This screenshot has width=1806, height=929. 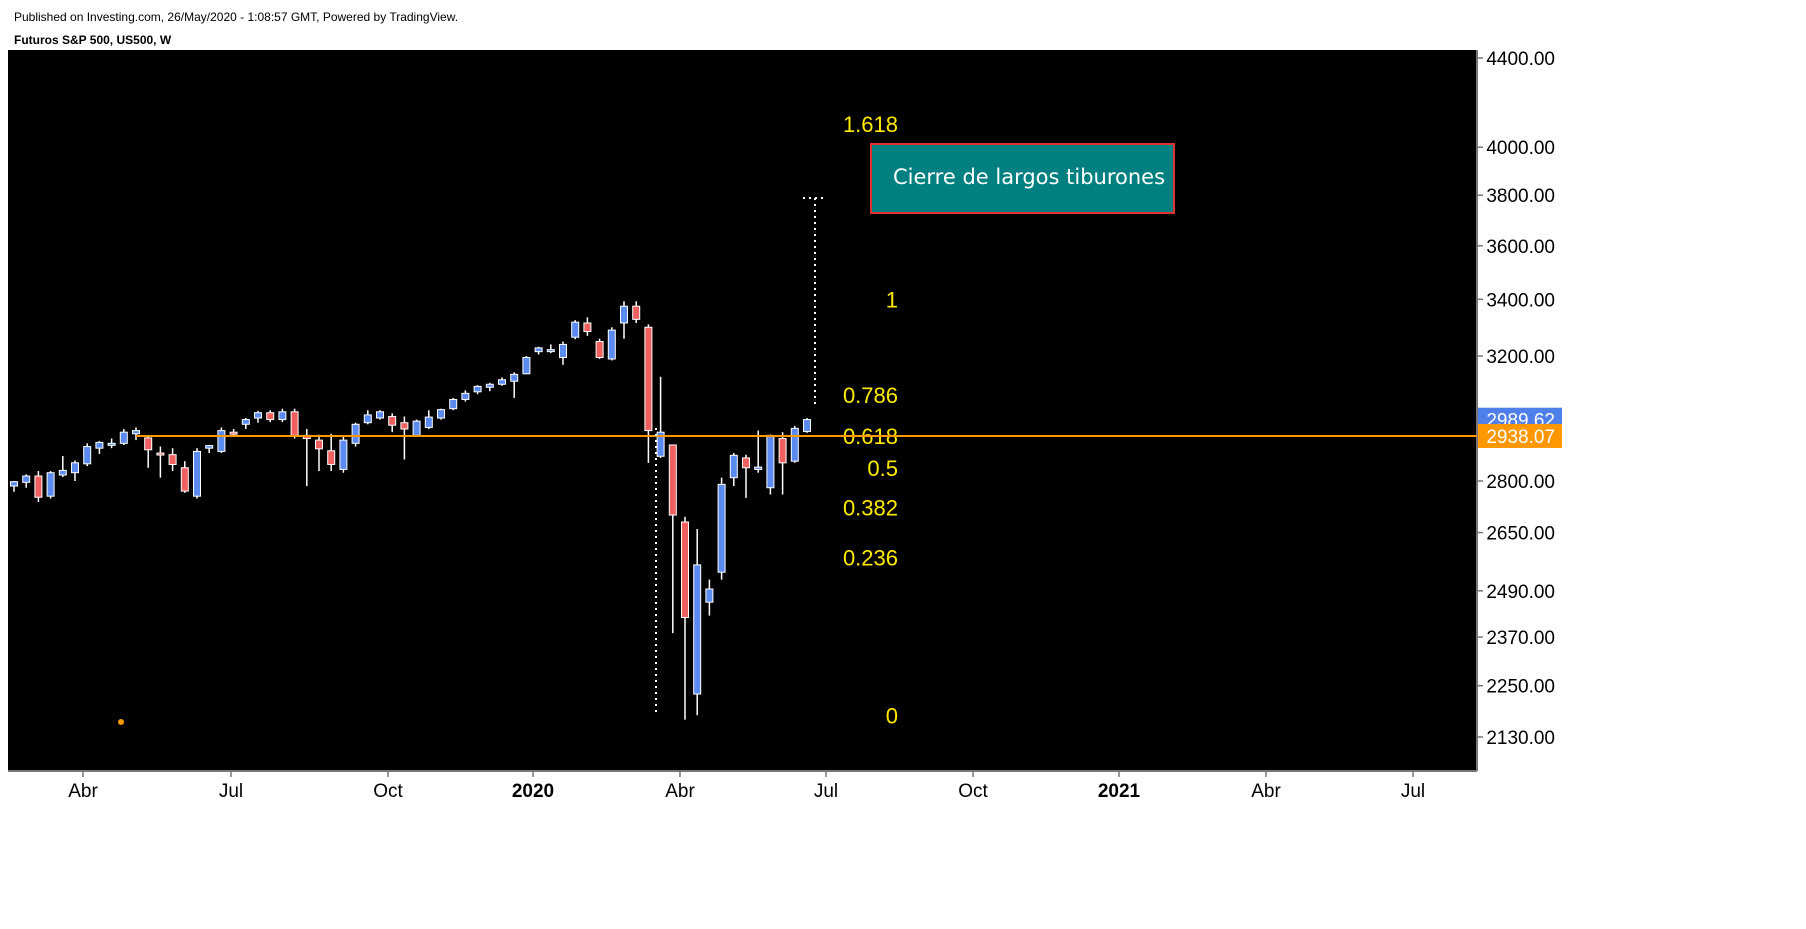 What do you see at coordinates (1520, 196) in the screenshot?
I see `price-tick-label: 3800.00` at bounding box center [1520, 196].